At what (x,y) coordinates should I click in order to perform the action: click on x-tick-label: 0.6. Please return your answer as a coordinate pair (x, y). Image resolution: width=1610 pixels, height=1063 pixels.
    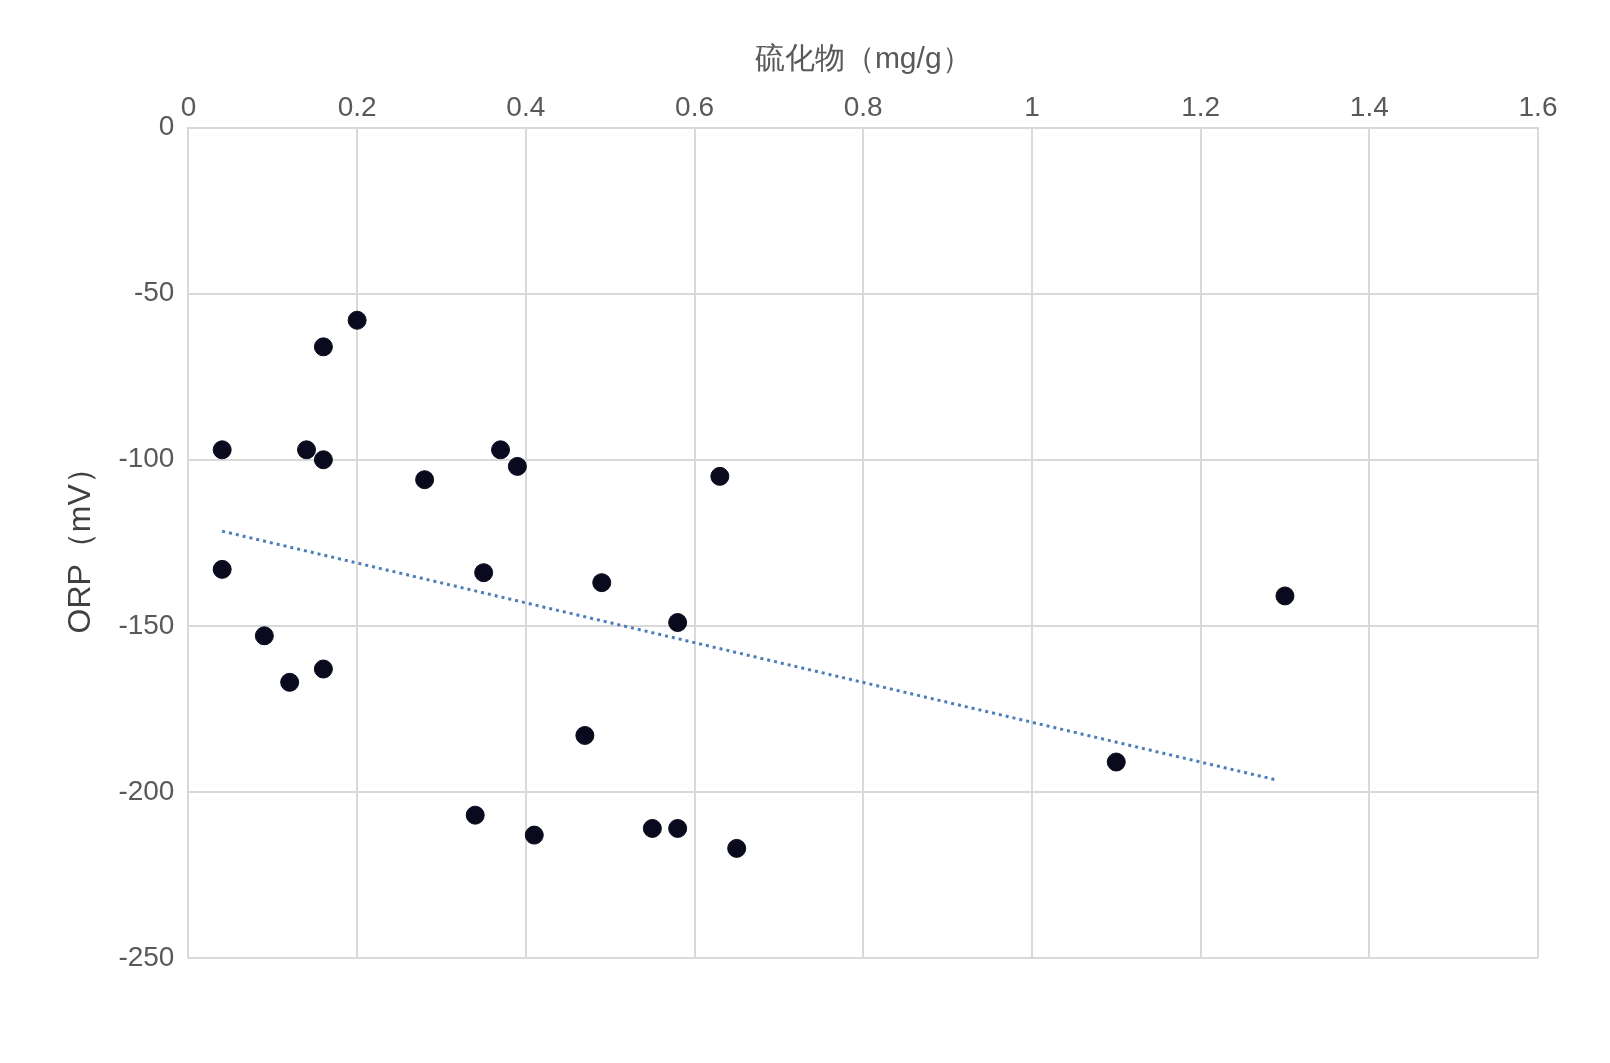
    Looking at the image, I should click on (694, 106).